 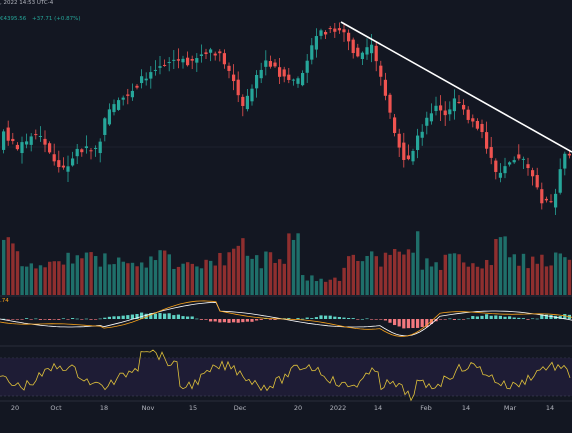 What do you see at coordinates (456, 87) in the screenshot?
I see `trend-line` at bounding box center [456, 87].